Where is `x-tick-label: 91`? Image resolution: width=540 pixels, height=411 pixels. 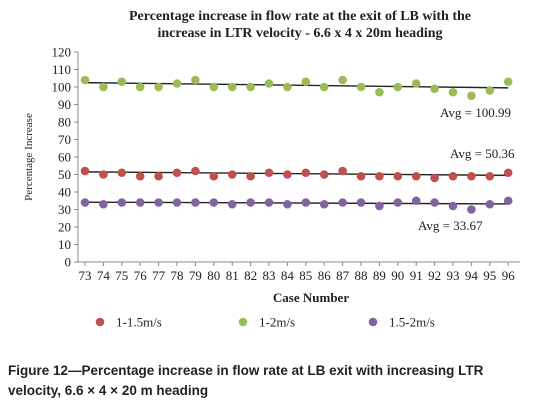
x-tick-label: 91 is located at coordinates (416, 275).